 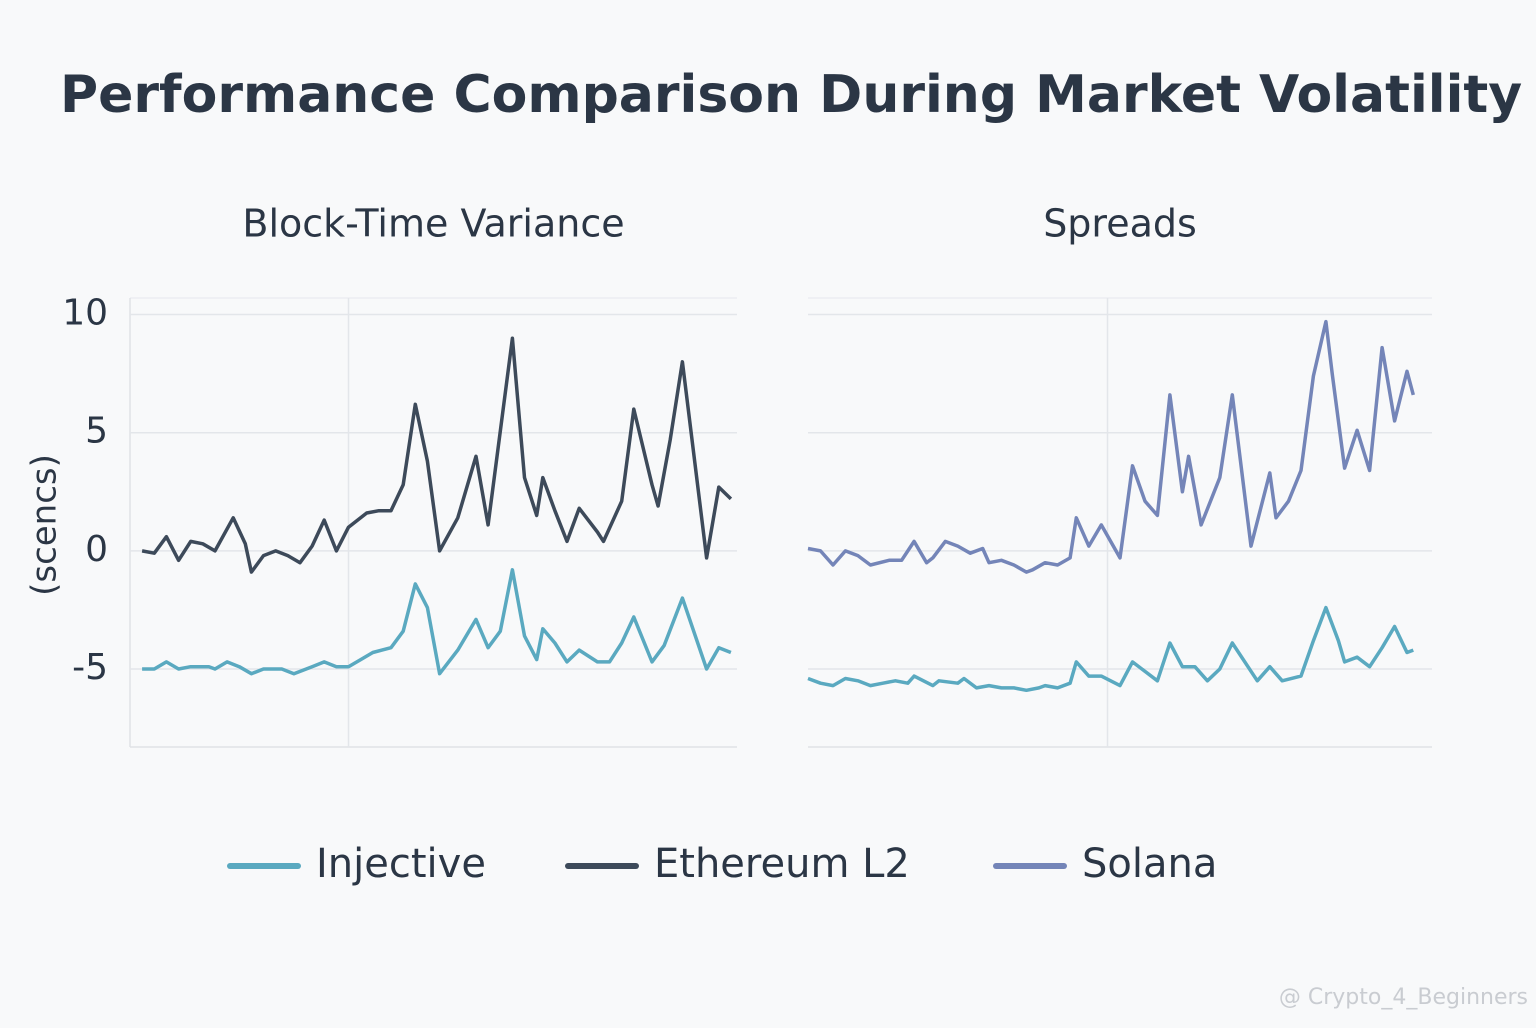 What do you see at coordinates (1120, 224) in the screenshot?
I see `subplot-title: Spreads` at bounding box center [1120, 224].